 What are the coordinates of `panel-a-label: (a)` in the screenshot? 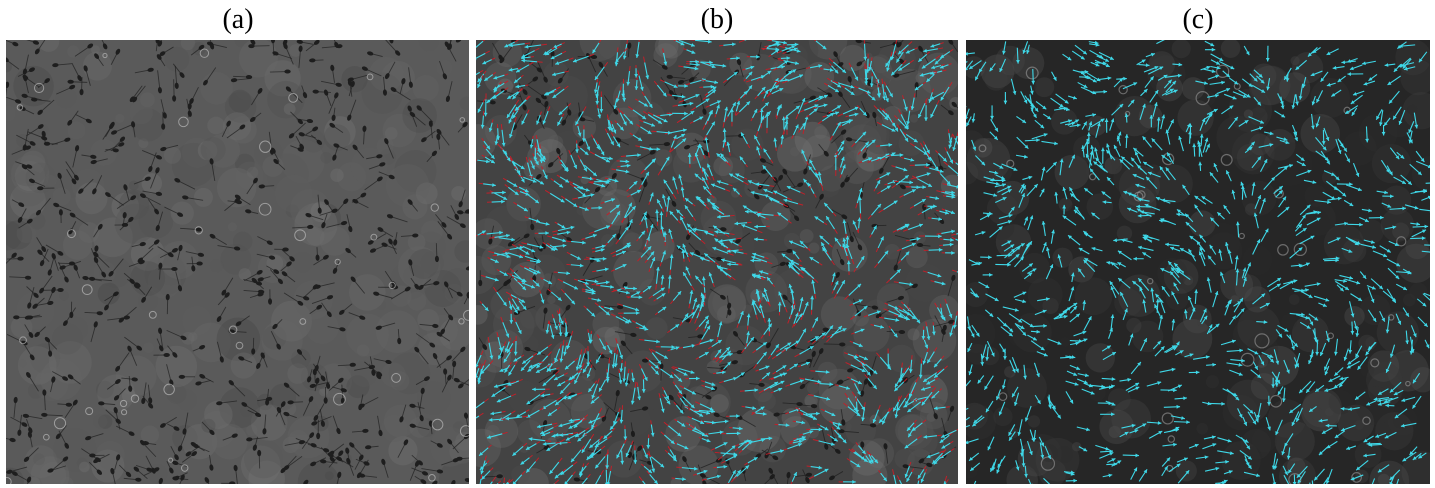 It's located at (238, 19).